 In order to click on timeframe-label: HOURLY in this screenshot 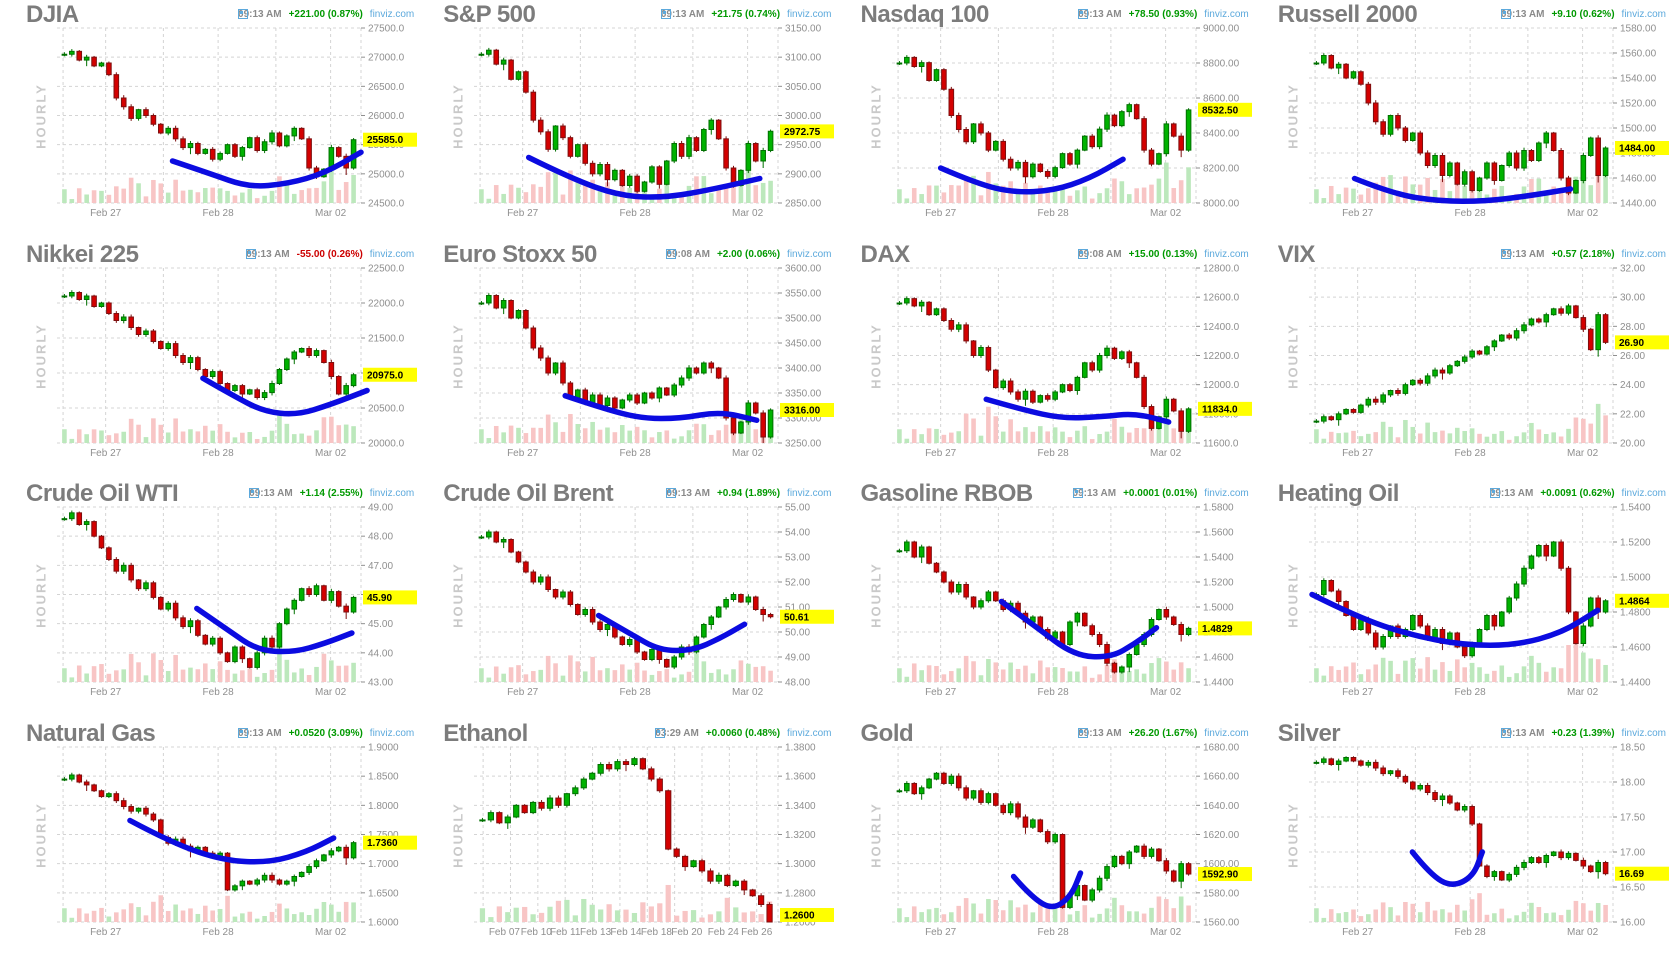, I will do `click(41, 116)`.